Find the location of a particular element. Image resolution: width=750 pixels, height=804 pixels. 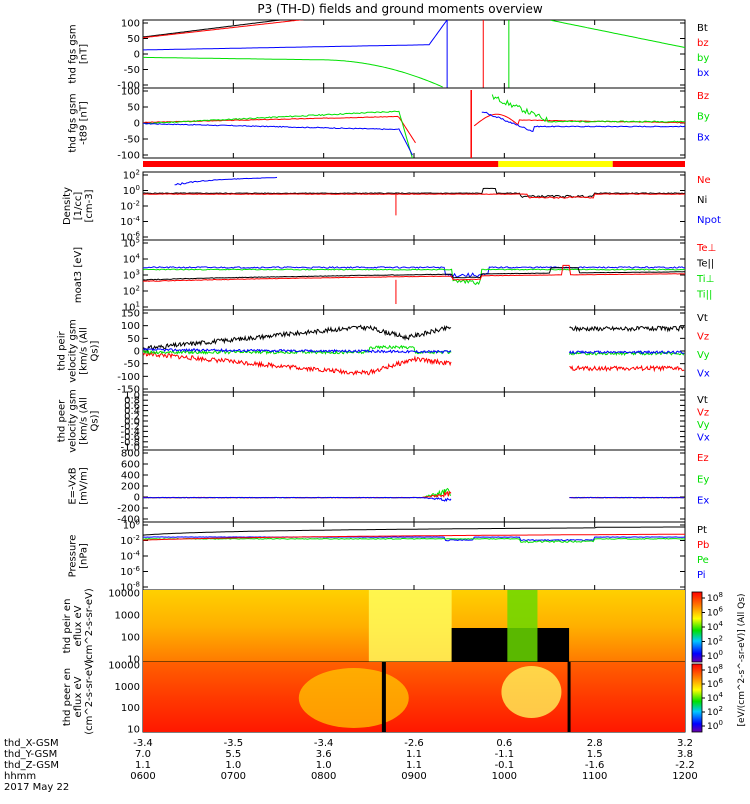

legend-Vz: Vz is located at coordinates (703, 337).